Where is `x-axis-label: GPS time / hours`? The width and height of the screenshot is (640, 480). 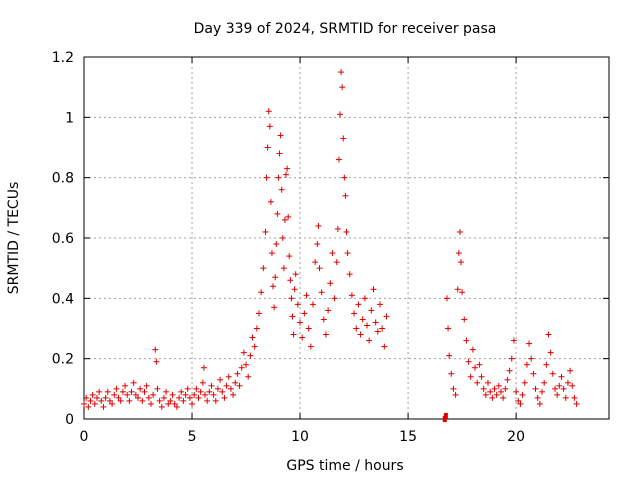
x-axis-label: GPS time / hours is located at coordinates (344, 466).